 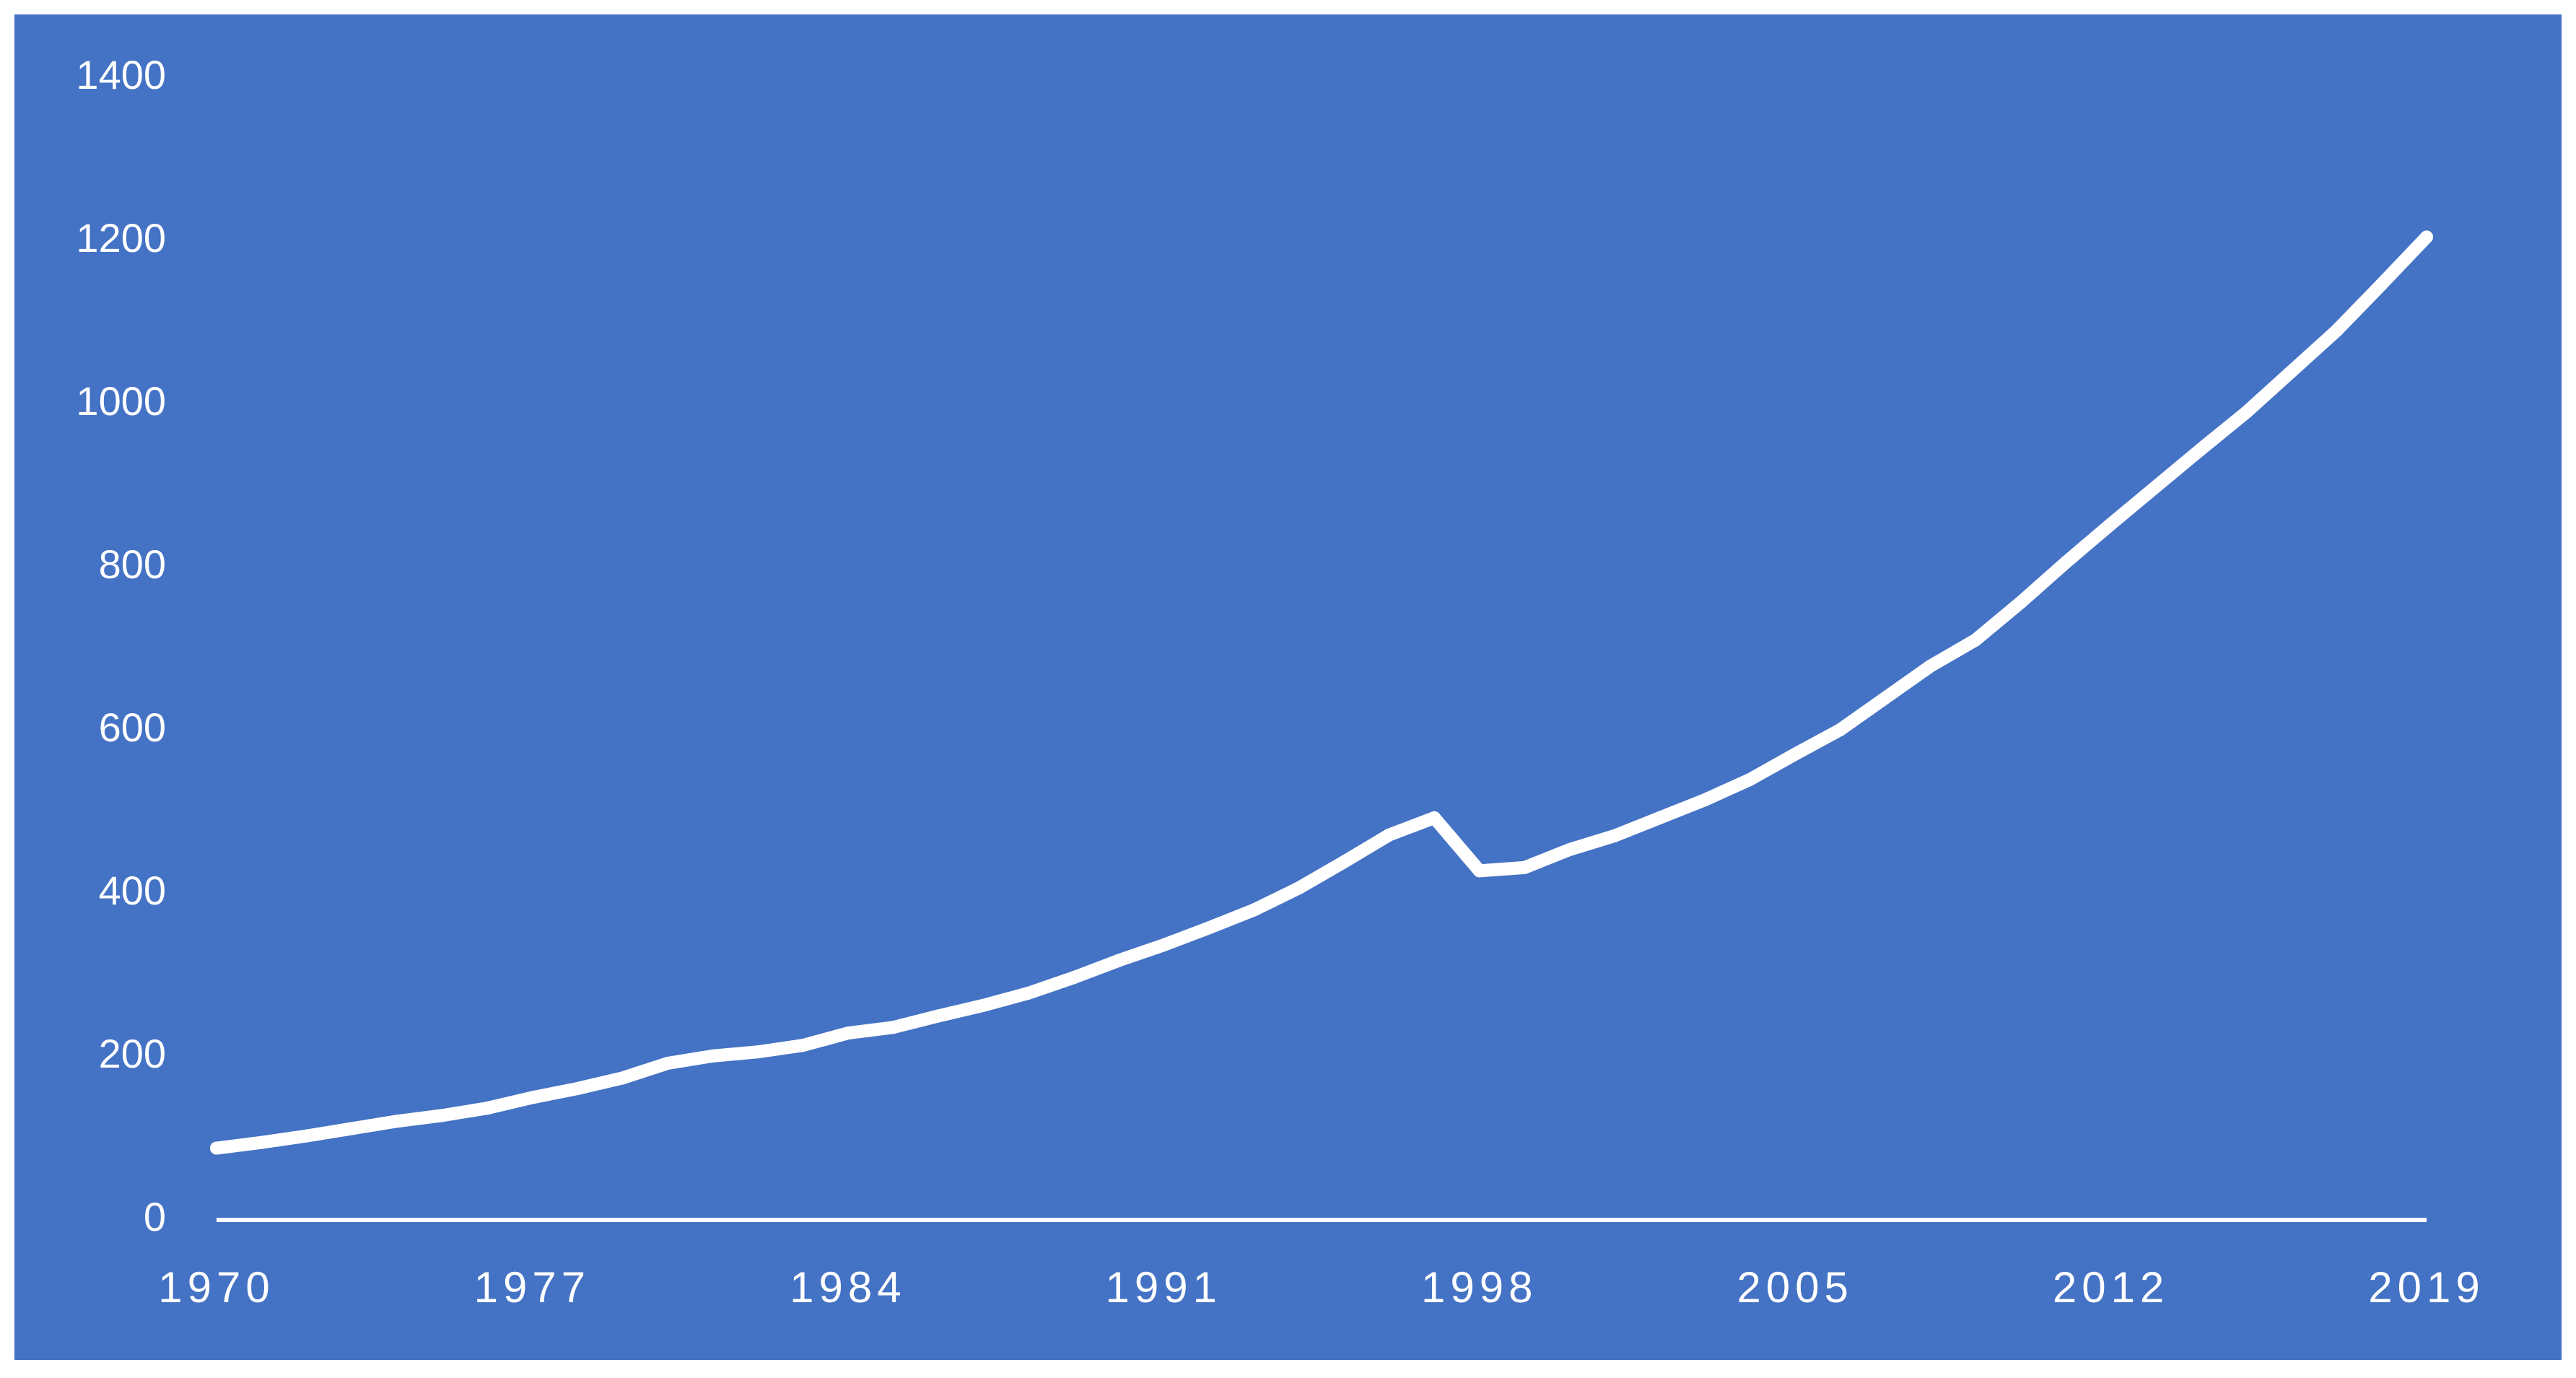 I want to click on data-point-1984, so click(x=848, y=1033).